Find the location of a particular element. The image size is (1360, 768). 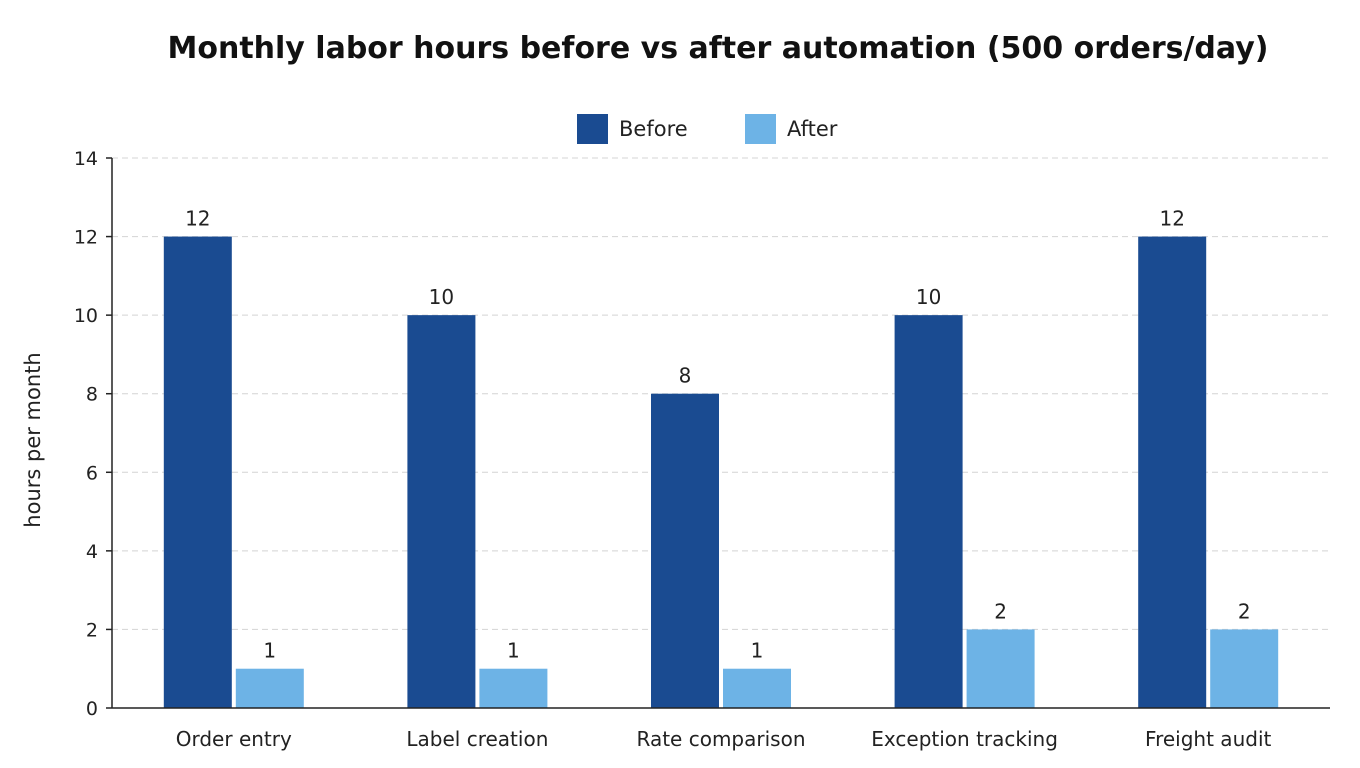

y-tick-label: 10 is located at coordinates (86, 316).